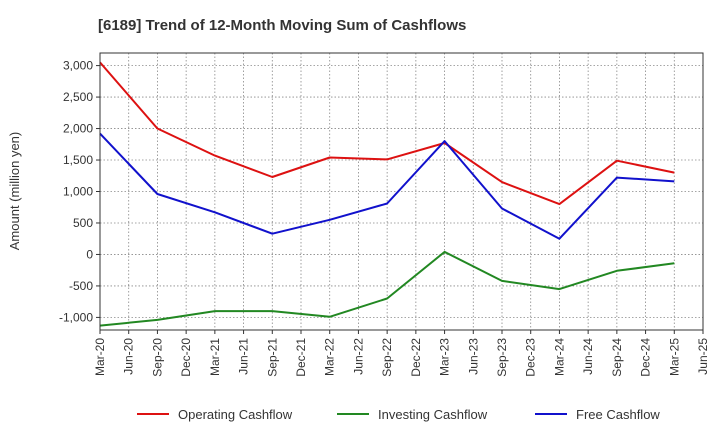  I want to click on y-tick-label: 3,000, so click(78, 66).